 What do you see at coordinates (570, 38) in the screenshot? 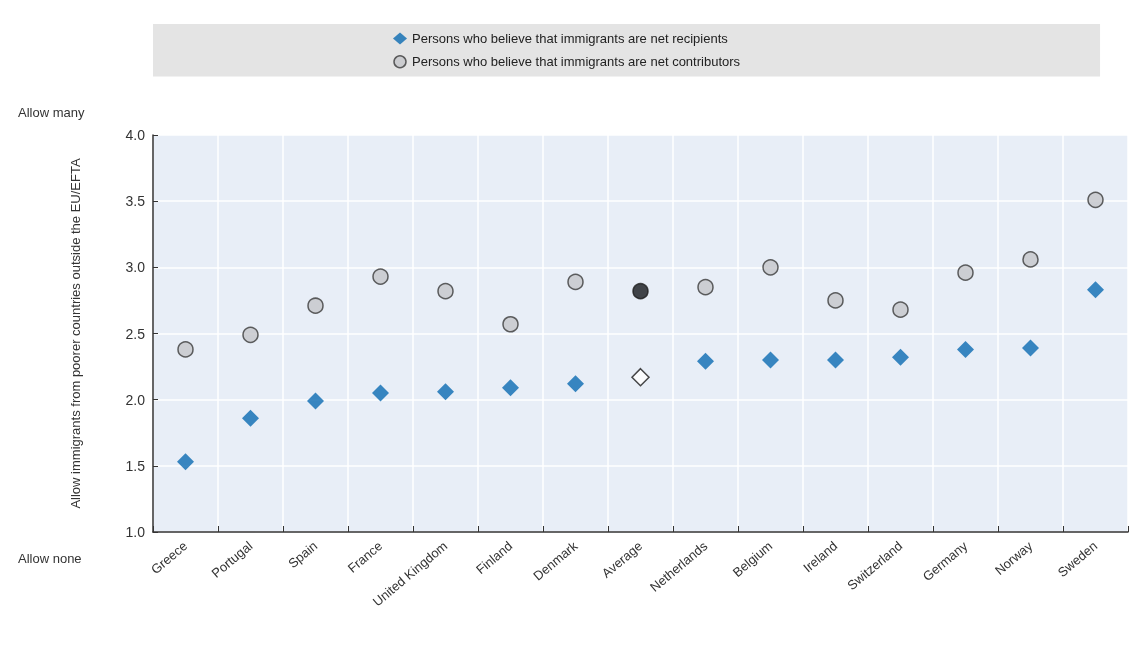
I see `legend-label: Persons who believe that immigrants are net recipients` at bounding box center [570, 38].